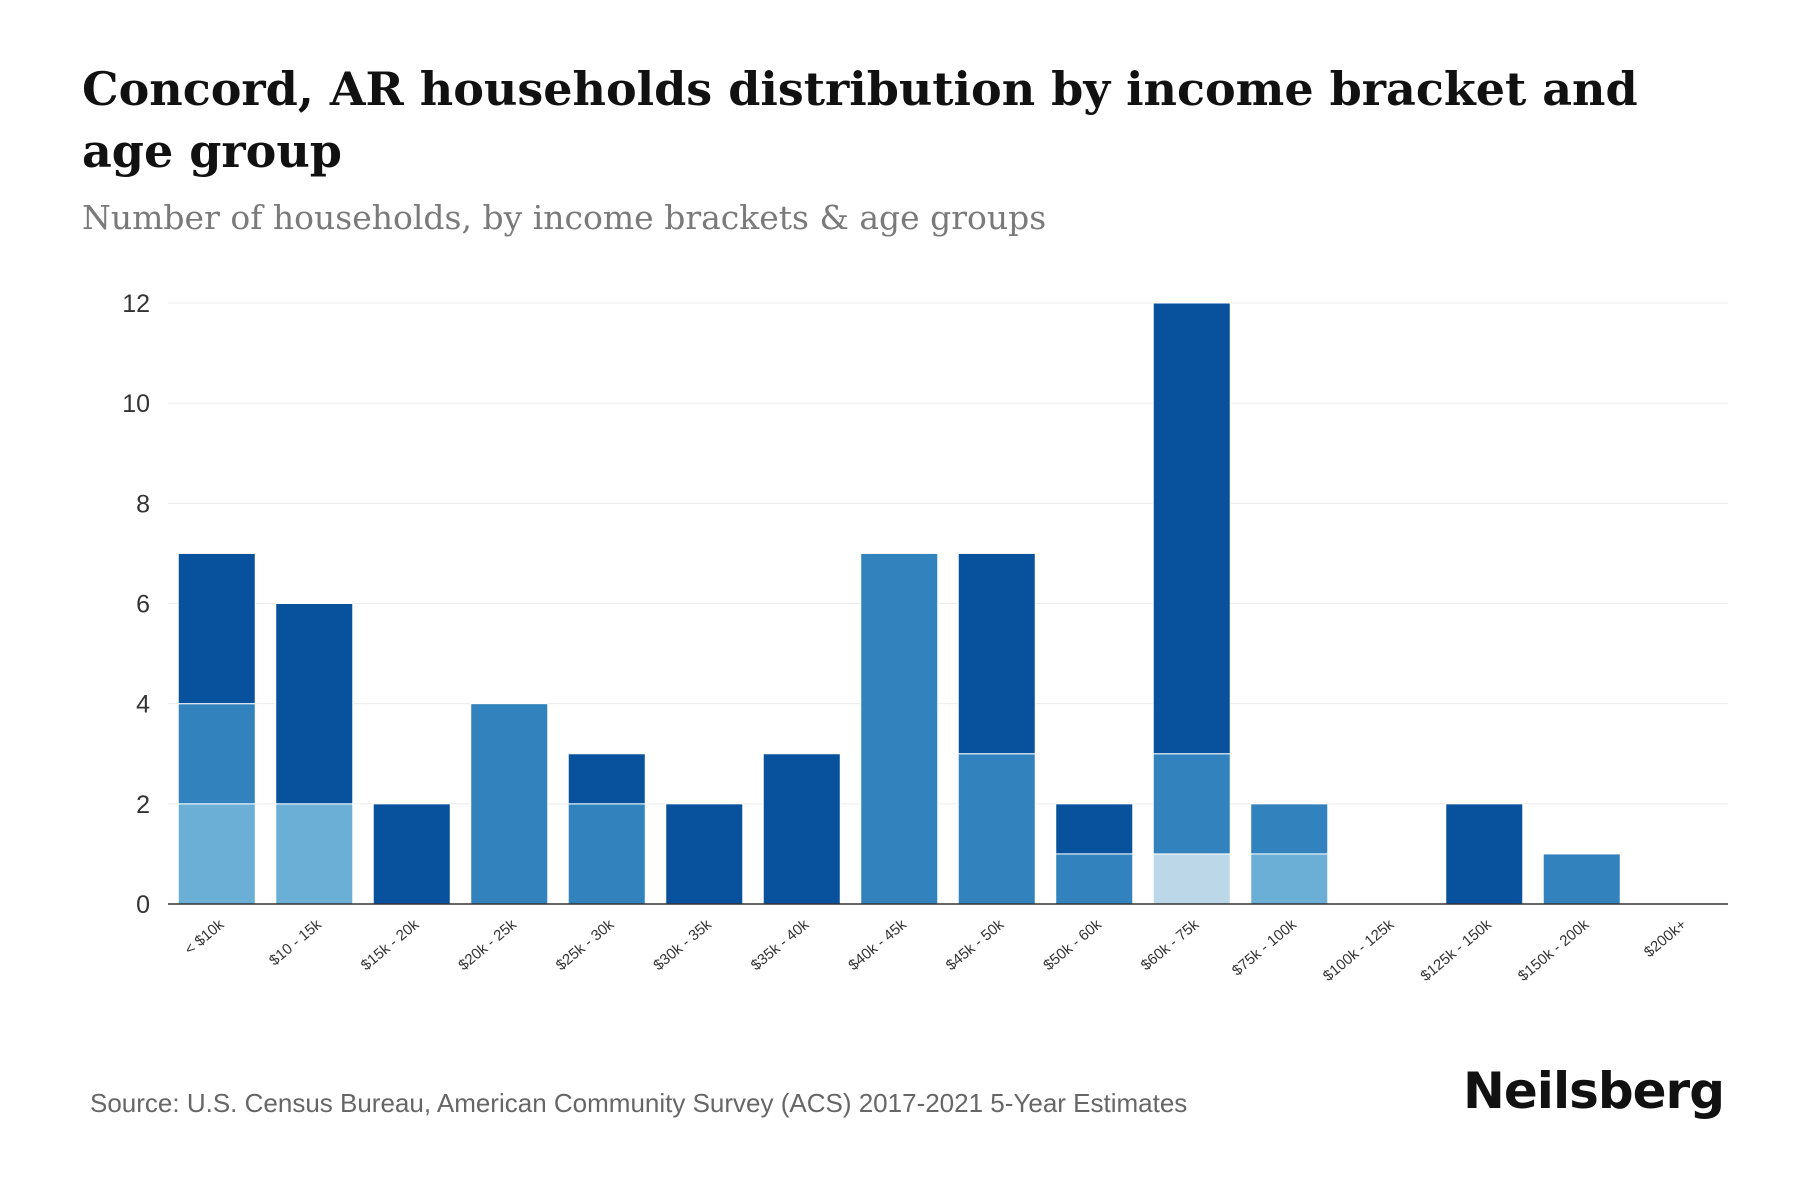 The width and height of the screenshot is (1800, 1200). Describe the element at coordinates (1170, 945) in the screenshot. I see `x-tick-label: $60k - 75k` at that location.